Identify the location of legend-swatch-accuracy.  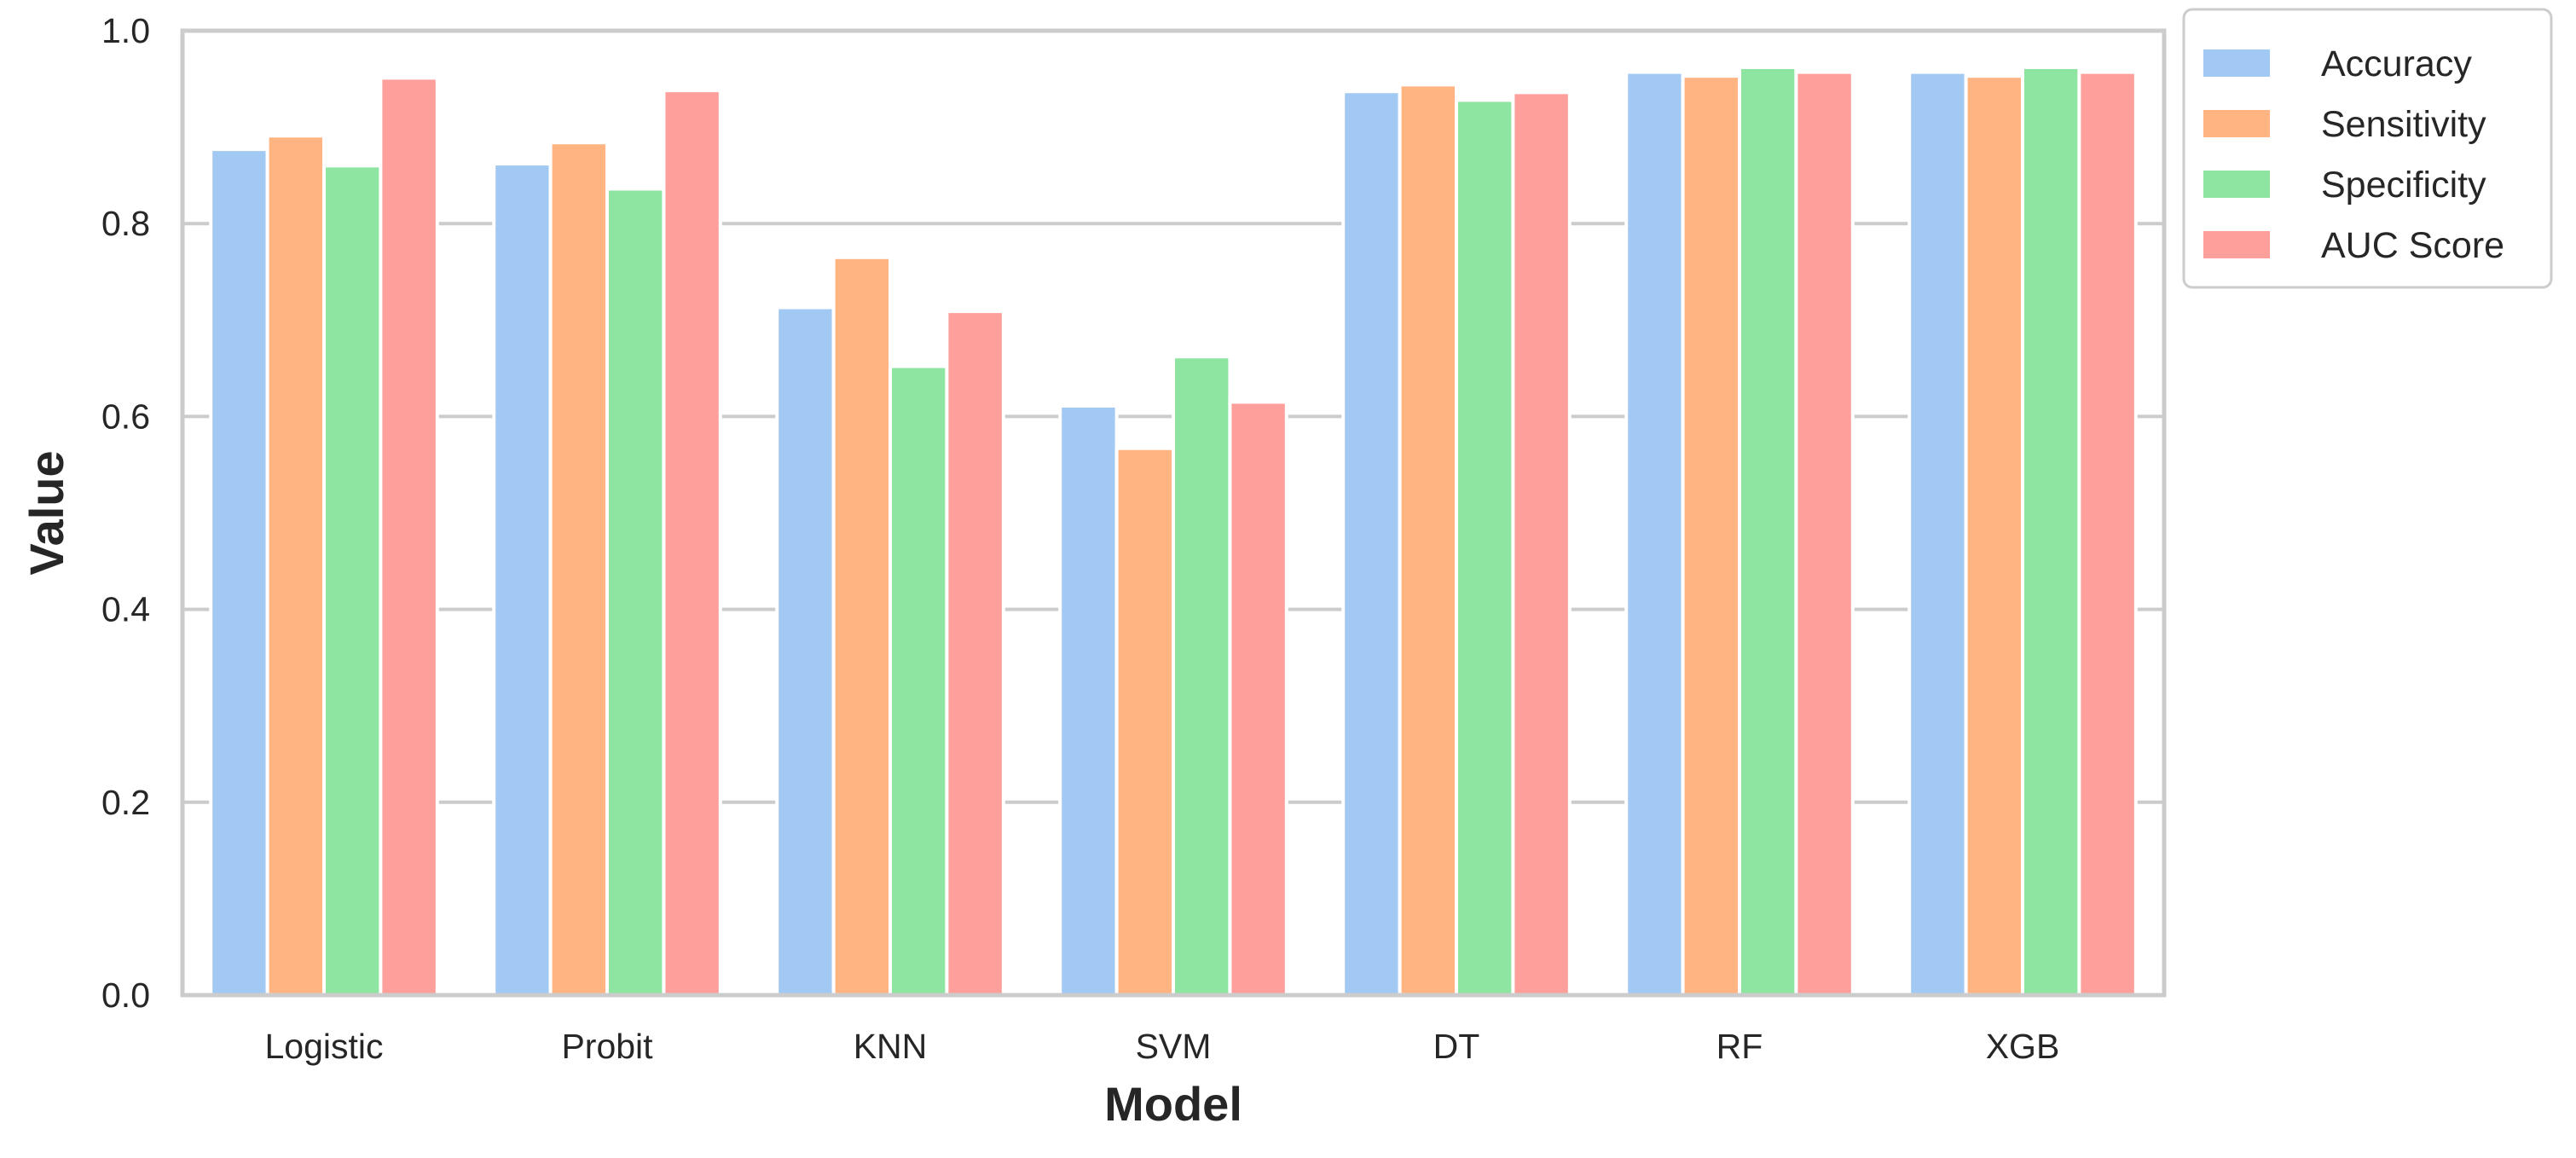
(2236, 63).